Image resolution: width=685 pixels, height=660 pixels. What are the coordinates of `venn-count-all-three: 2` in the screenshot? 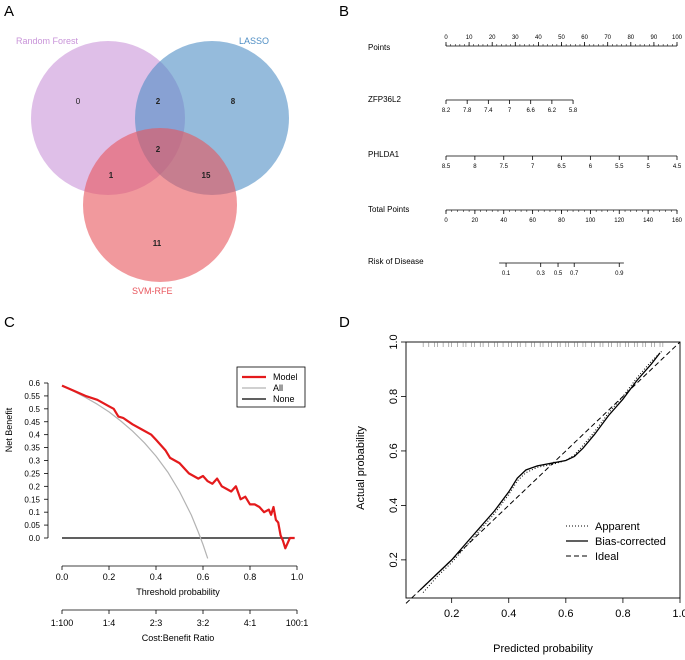 It's located at (158, 149).